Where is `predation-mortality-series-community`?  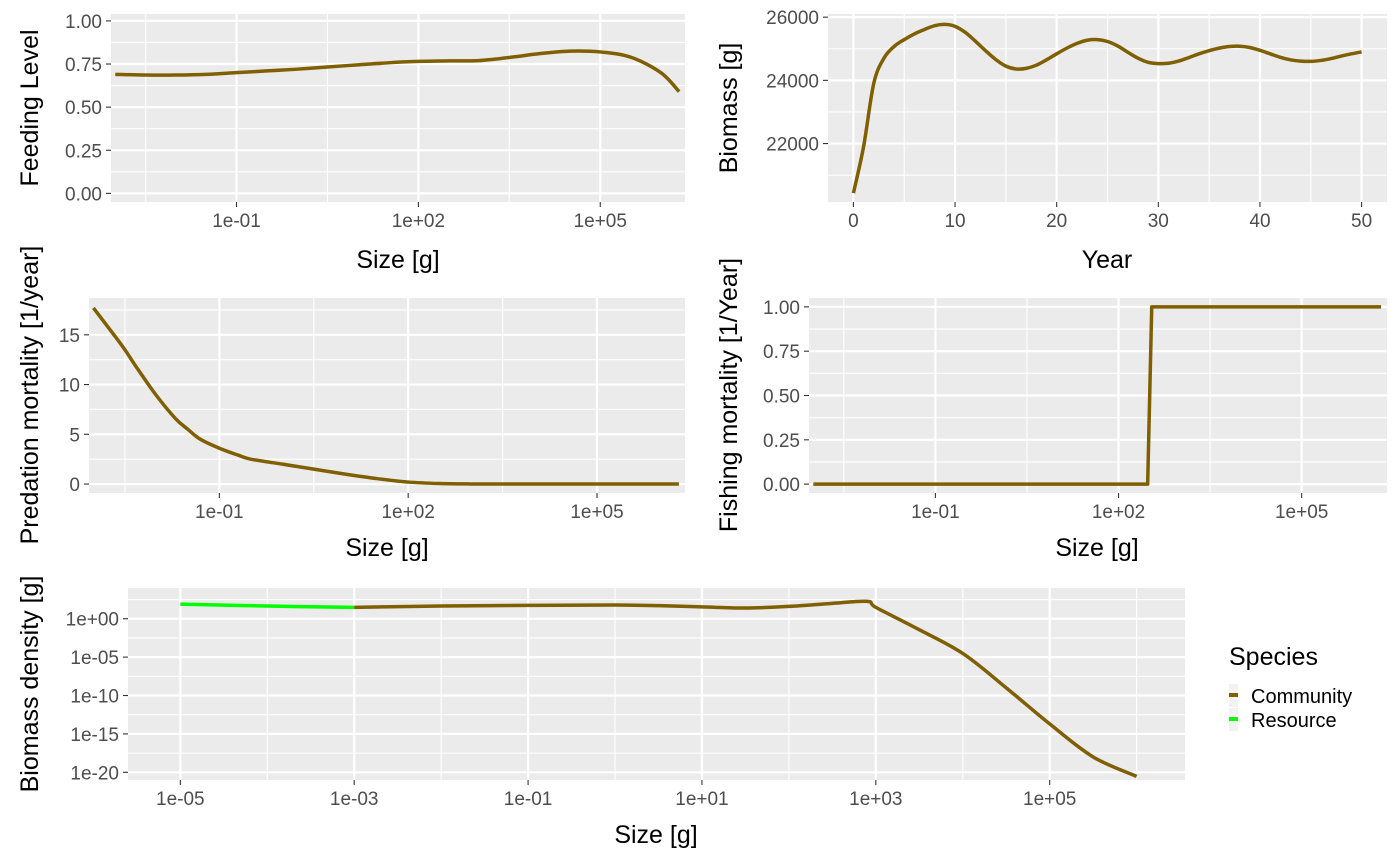 predation-mortality-series-community is located at coordinates (385, 396).